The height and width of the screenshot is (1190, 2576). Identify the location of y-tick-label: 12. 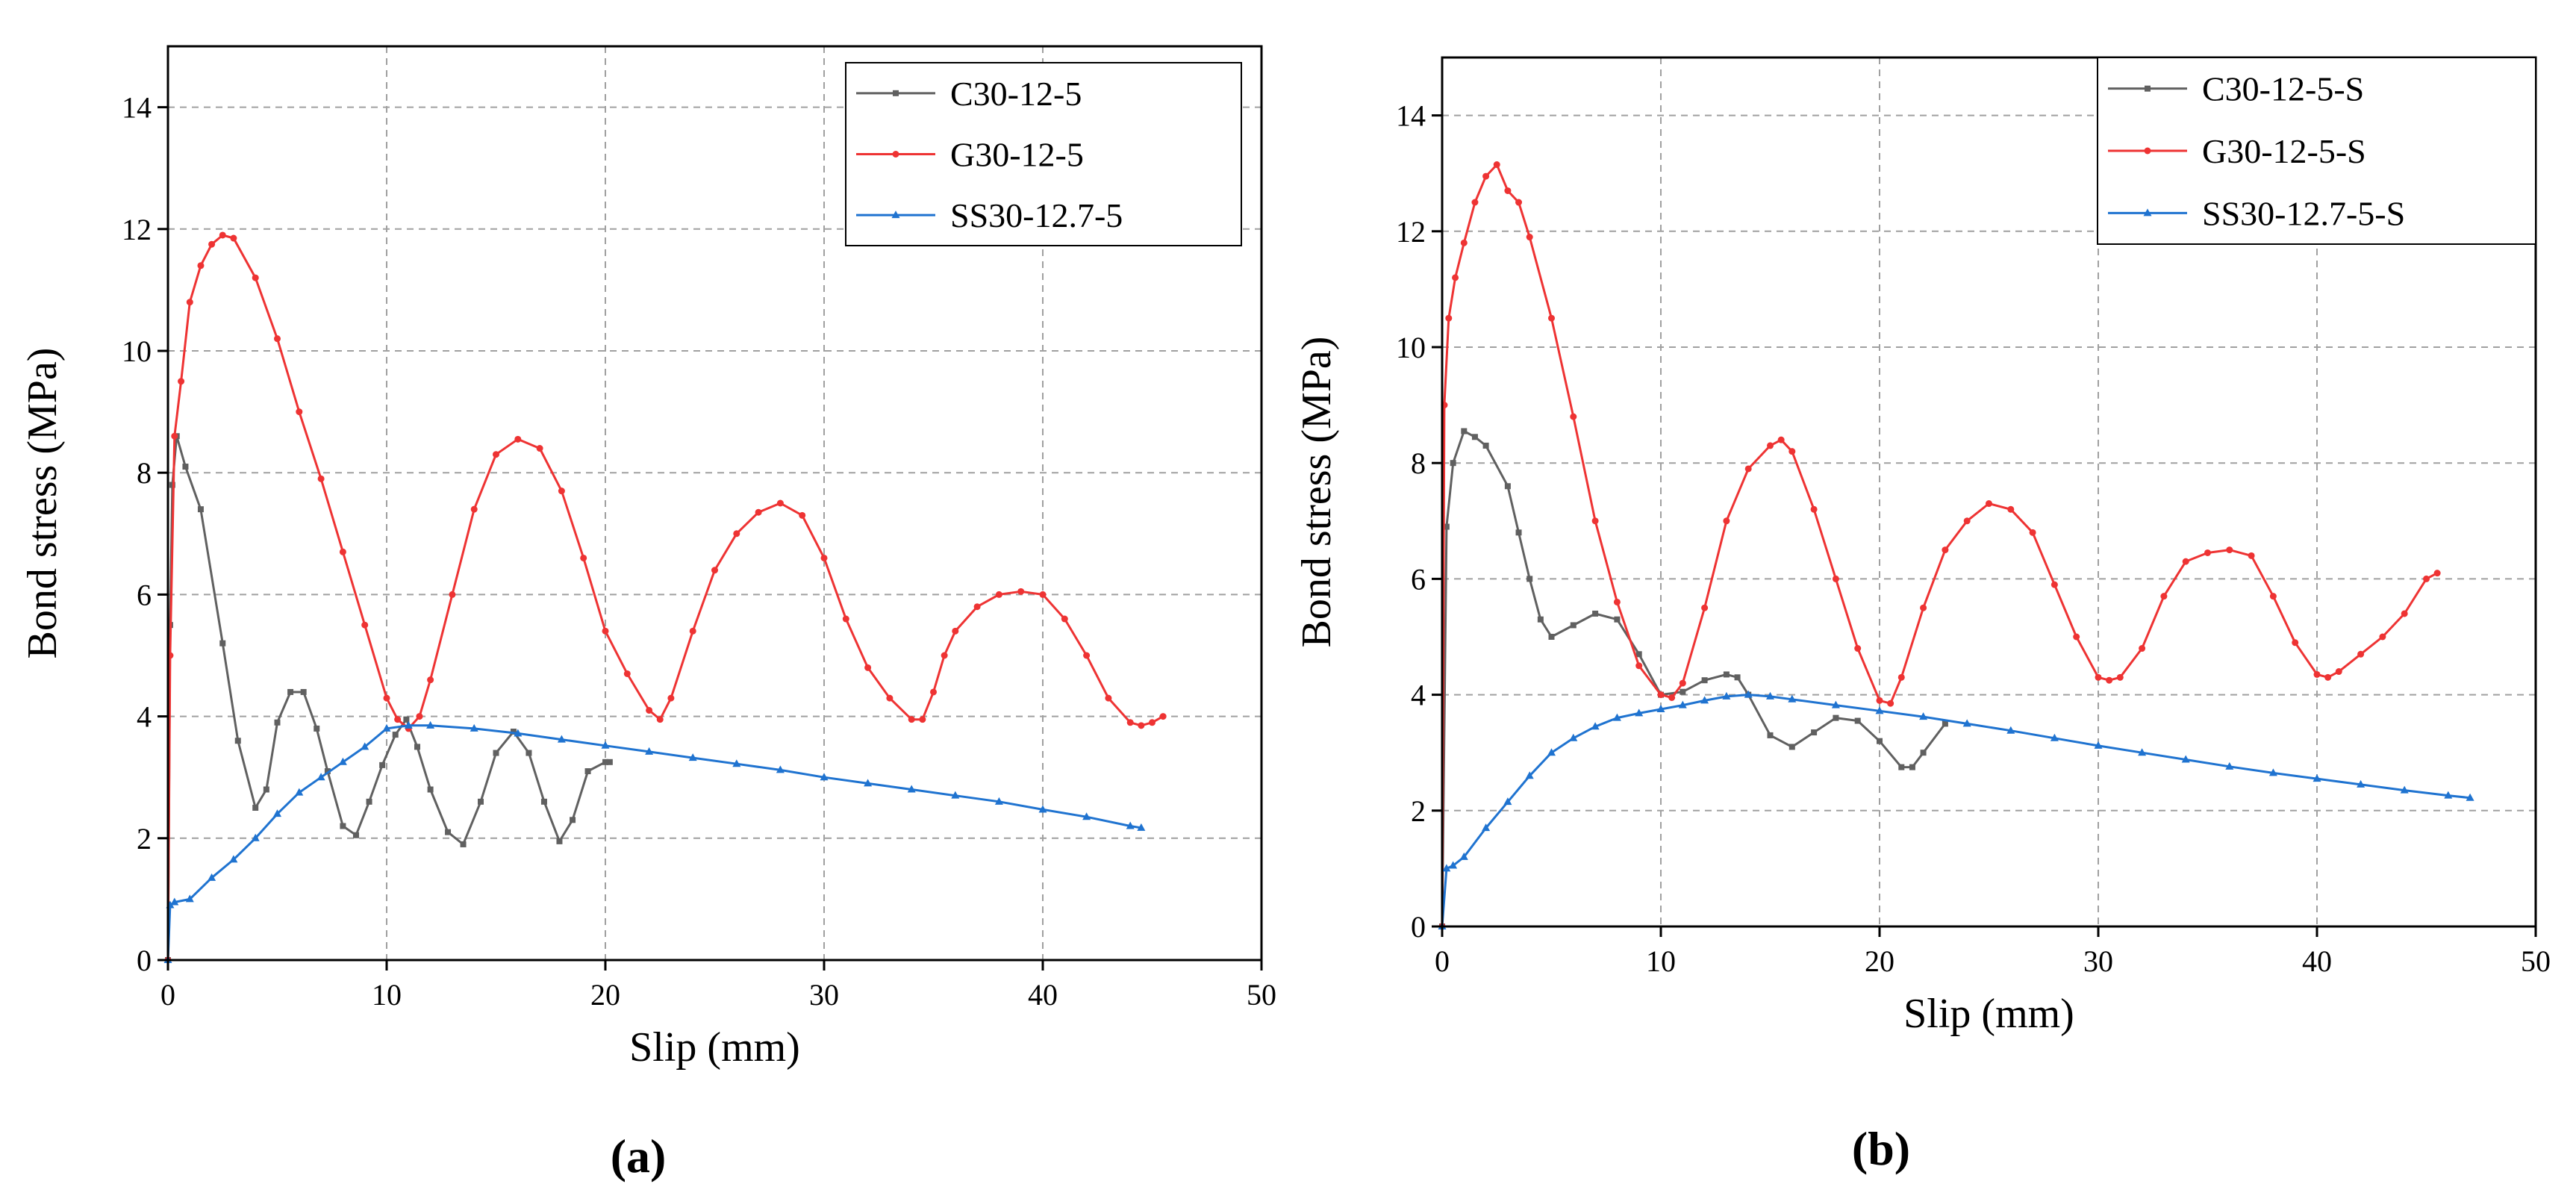
(1411, 232).